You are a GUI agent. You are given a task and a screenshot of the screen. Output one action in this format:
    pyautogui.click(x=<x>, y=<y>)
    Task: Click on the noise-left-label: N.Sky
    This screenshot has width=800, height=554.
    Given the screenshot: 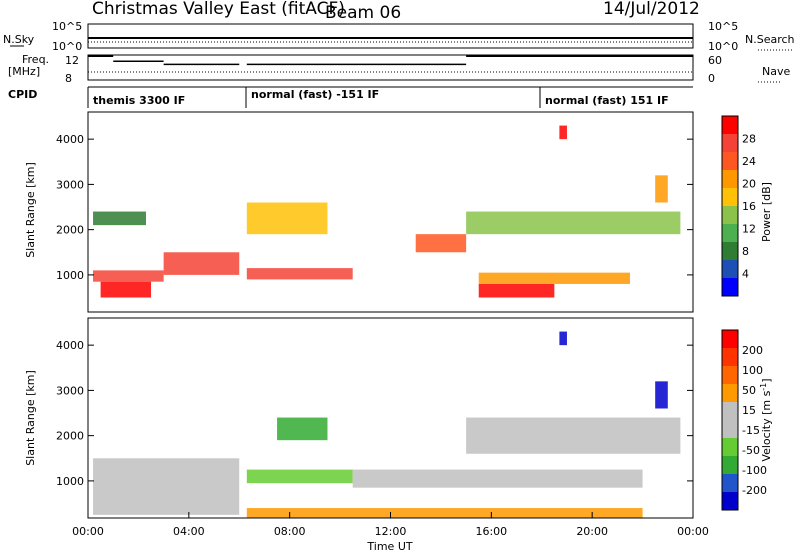 What is the action you would take?
    pyautogui.click(x=19, y=39)
    